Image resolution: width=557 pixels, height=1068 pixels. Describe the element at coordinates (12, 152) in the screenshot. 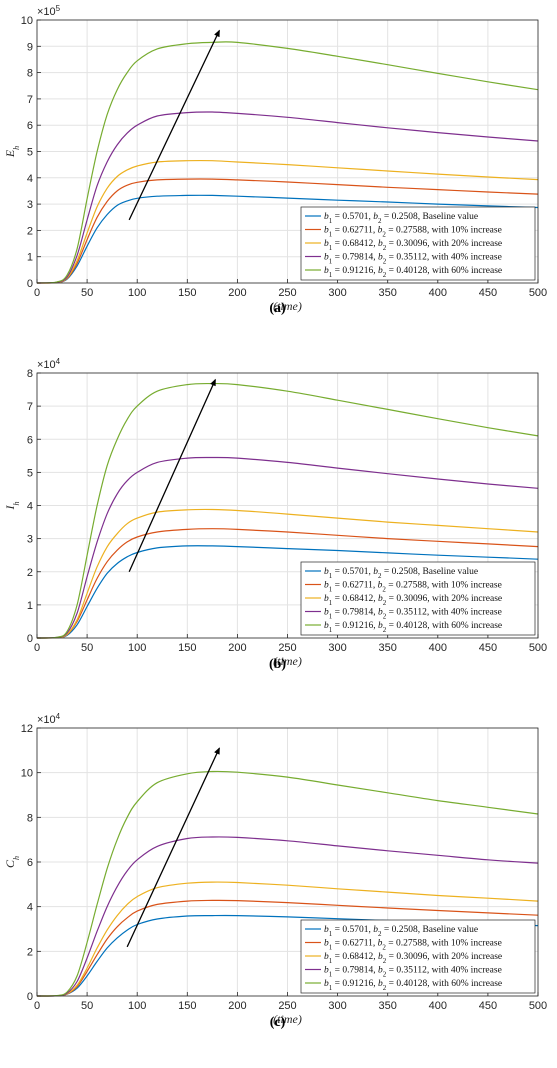

I see `y-axis-label: Eh` at that location.